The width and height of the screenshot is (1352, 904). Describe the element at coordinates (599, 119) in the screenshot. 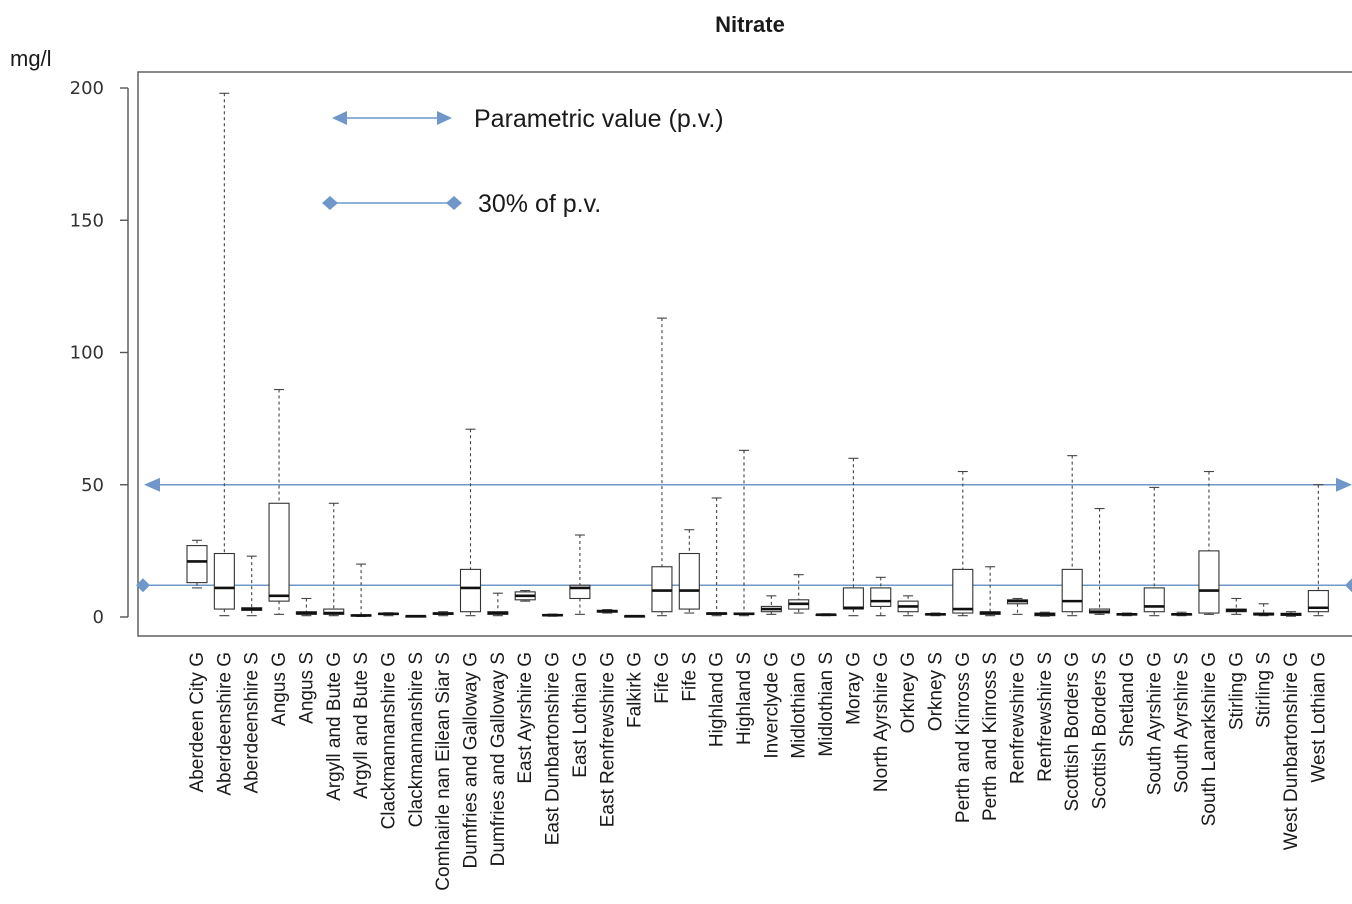

I see `legend-pv-label: Parametric value (p.v.)` at that location.